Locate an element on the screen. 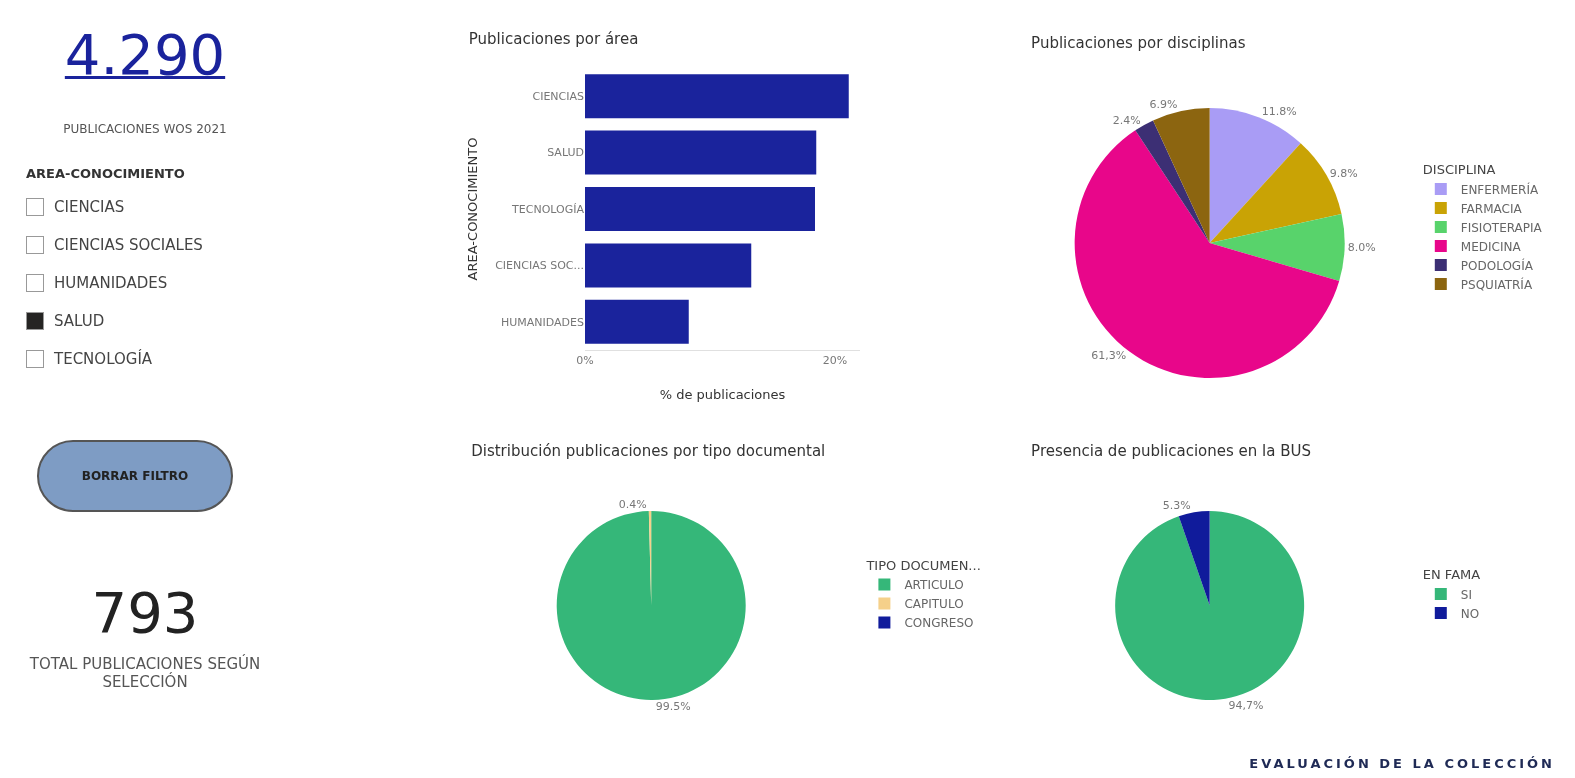 Image resolution: width=1575 pixels, height=778 pixels. y-tick-label: CIENCIAS is located at coordinates (558, 97).